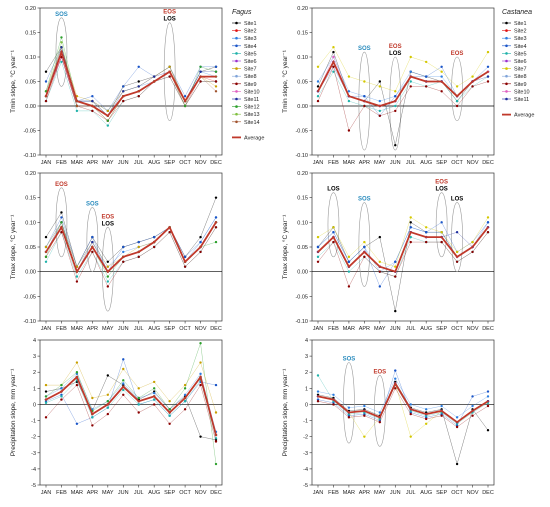 The image size is (550, 507). I want to click on series-site14, so click(131, 406).